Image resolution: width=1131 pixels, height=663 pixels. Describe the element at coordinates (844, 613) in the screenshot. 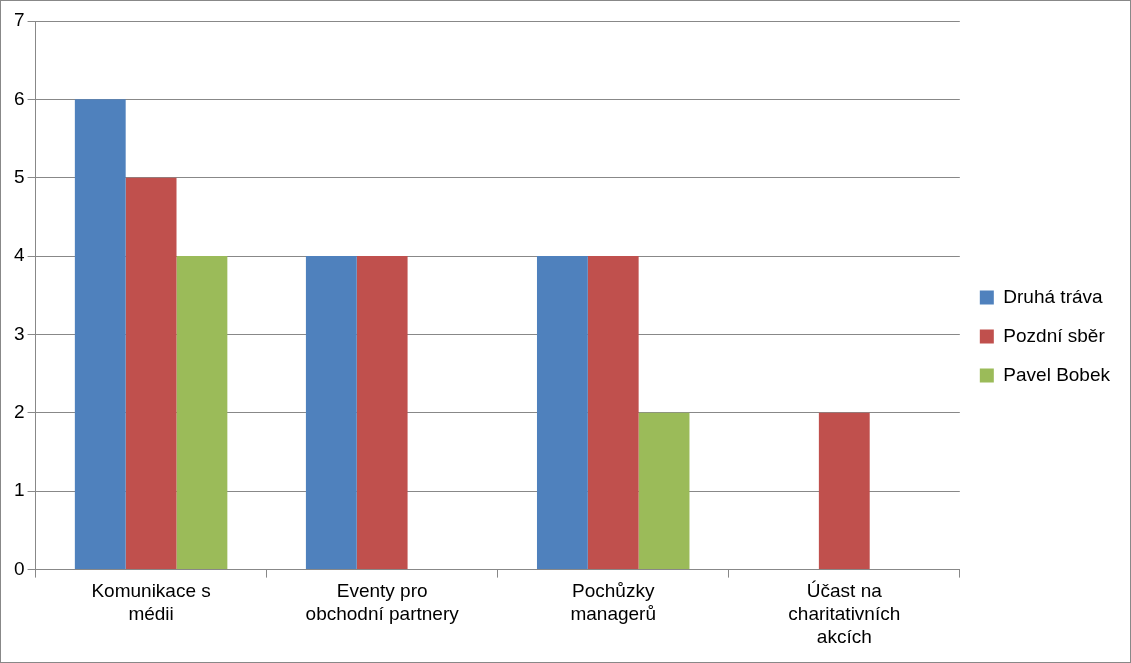

I see `x-tick-label: Účast na charitativních akcích` at that location.